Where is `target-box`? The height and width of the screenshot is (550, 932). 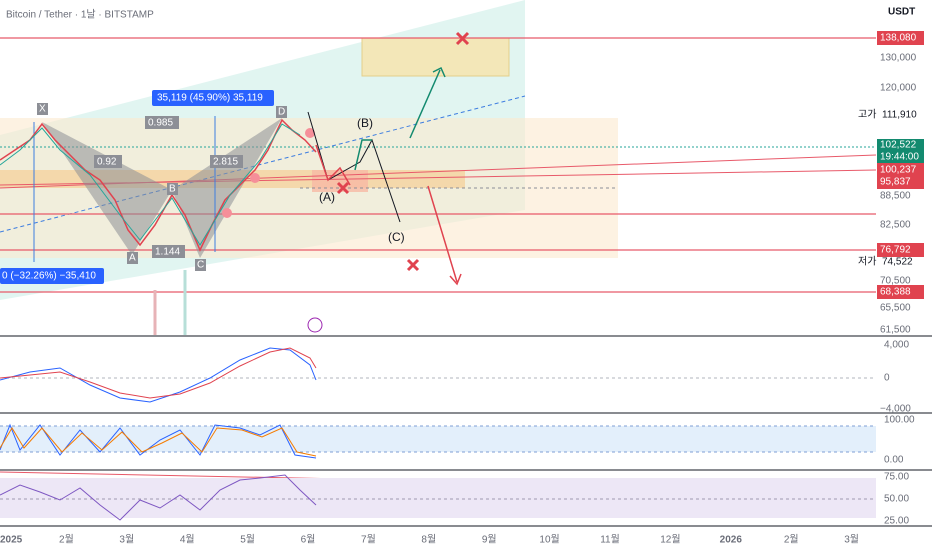 target-box is located at coordinates (435, 57).